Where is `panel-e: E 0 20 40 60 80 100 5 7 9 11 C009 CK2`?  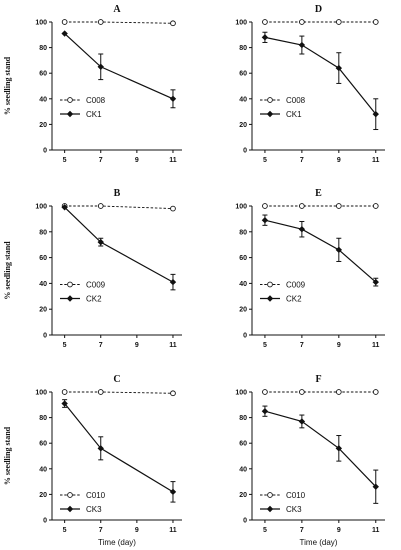
panel-e: E 0 20 40 60 80 100 5 7 9 11 C009 CK2 is located at coordinates (310, 268).